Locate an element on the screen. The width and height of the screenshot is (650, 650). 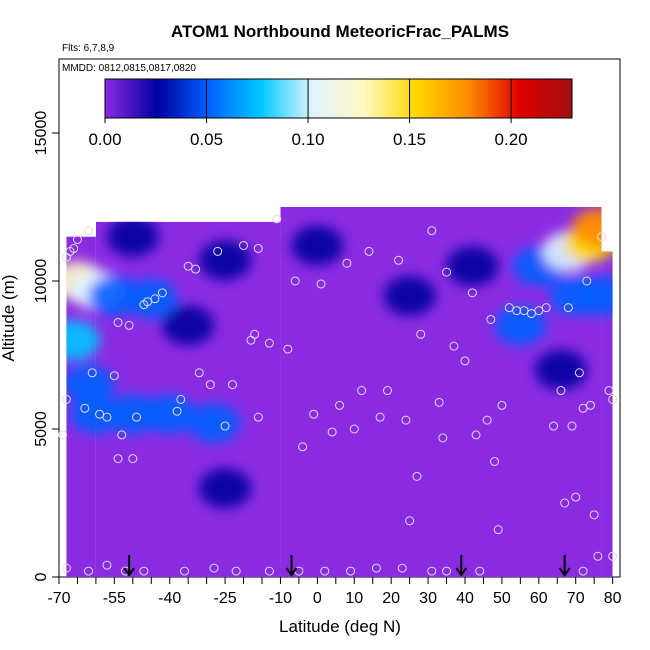
x-tick-label: 60 is located at coordinates (539, 598).